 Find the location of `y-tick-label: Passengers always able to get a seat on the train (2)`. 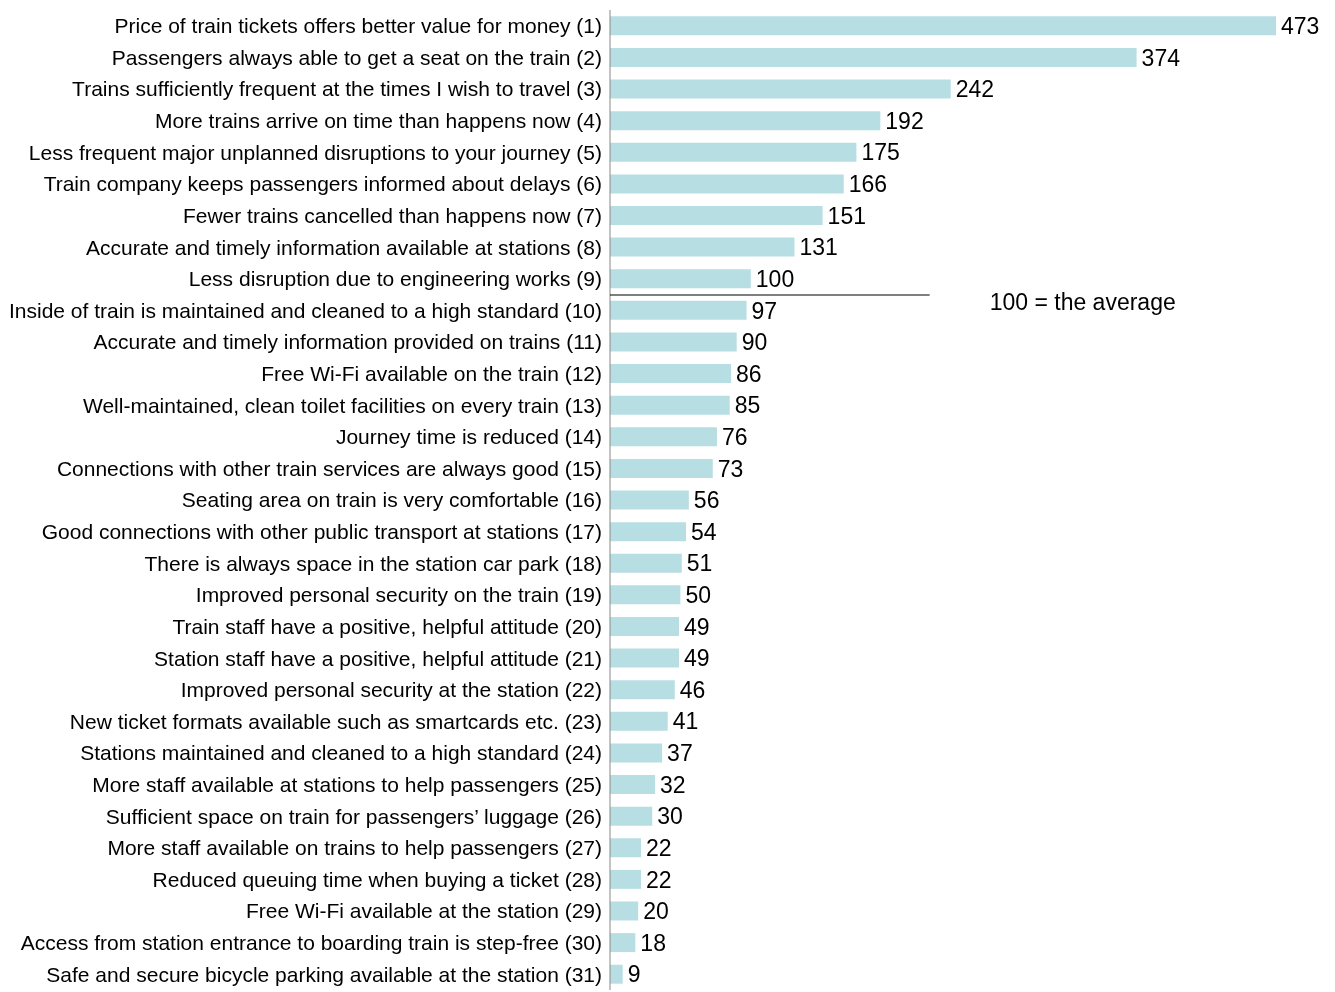

y-tick-label: Passengers always able to get a seat on the train (2) is located at coordinates (356, 57).